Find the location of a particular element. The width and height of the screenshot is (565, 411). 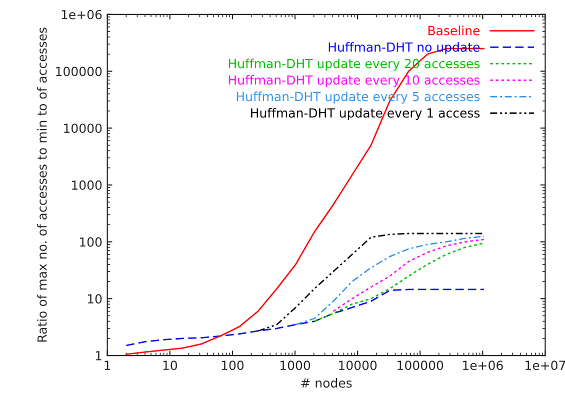

y-tick-label: 10 is located at coordinates (95, 299).